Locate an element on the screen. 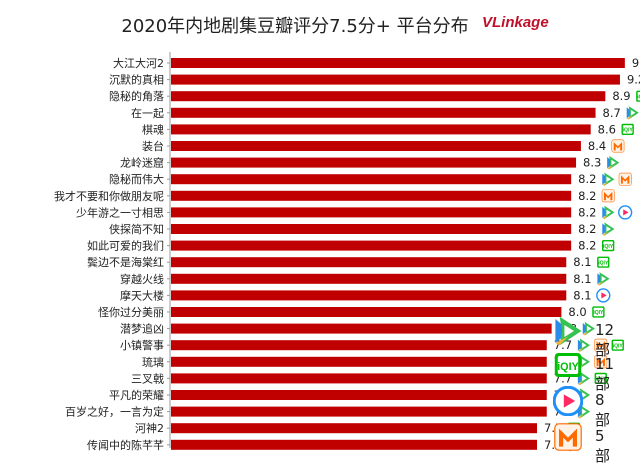 The height and width of the screenshot is (471, 640). legend-label-tencent: 12部 is located at coordinates (605, 340).